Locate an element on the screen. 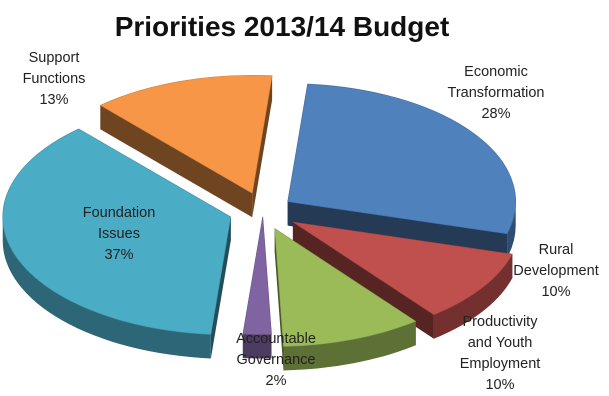  slice-label-2: Productivity and Youth Employment 10% is located at coordinates (500, 353).